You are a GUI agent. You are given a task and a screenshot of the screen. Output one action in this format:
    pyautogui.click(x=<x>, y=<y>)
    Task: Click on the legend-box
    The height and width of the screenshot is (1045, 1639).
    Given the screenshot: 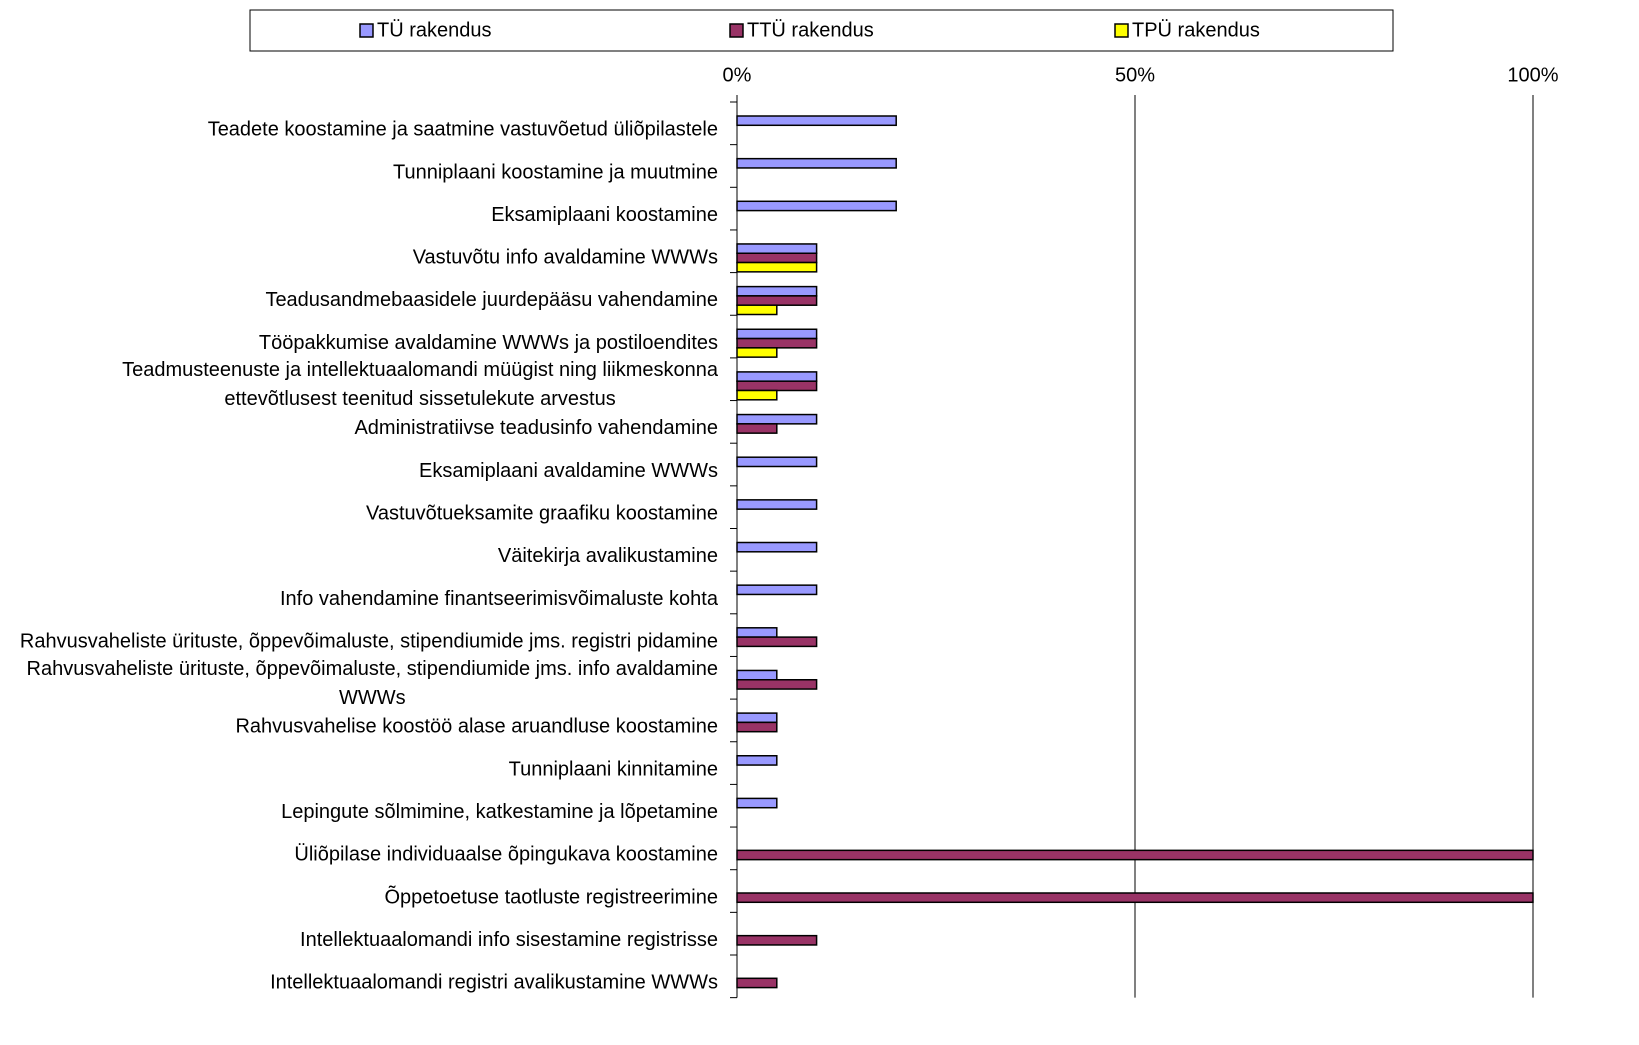 What is the action you would take?
    pyautogui.click(x=821, y=30)
    